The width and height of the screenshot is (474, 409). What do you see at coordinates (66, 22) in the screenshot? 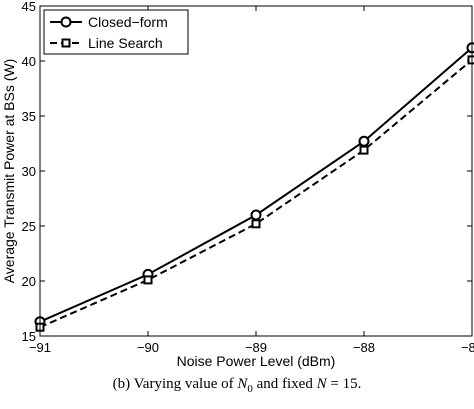
I see `legend-marker-circle` at bounding box center [66, 22].